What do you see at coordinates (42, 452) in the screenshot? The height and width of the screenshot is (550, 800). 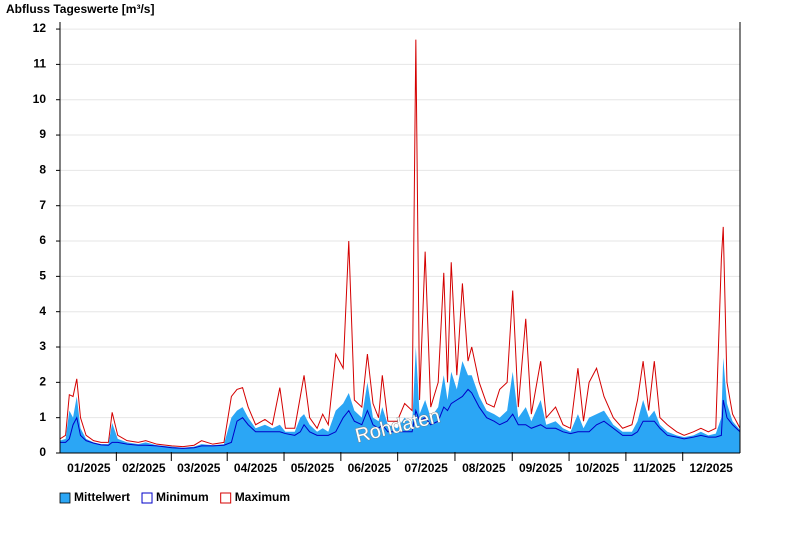 I see `y-tick-label: 0` at bounding box center [42, 452].